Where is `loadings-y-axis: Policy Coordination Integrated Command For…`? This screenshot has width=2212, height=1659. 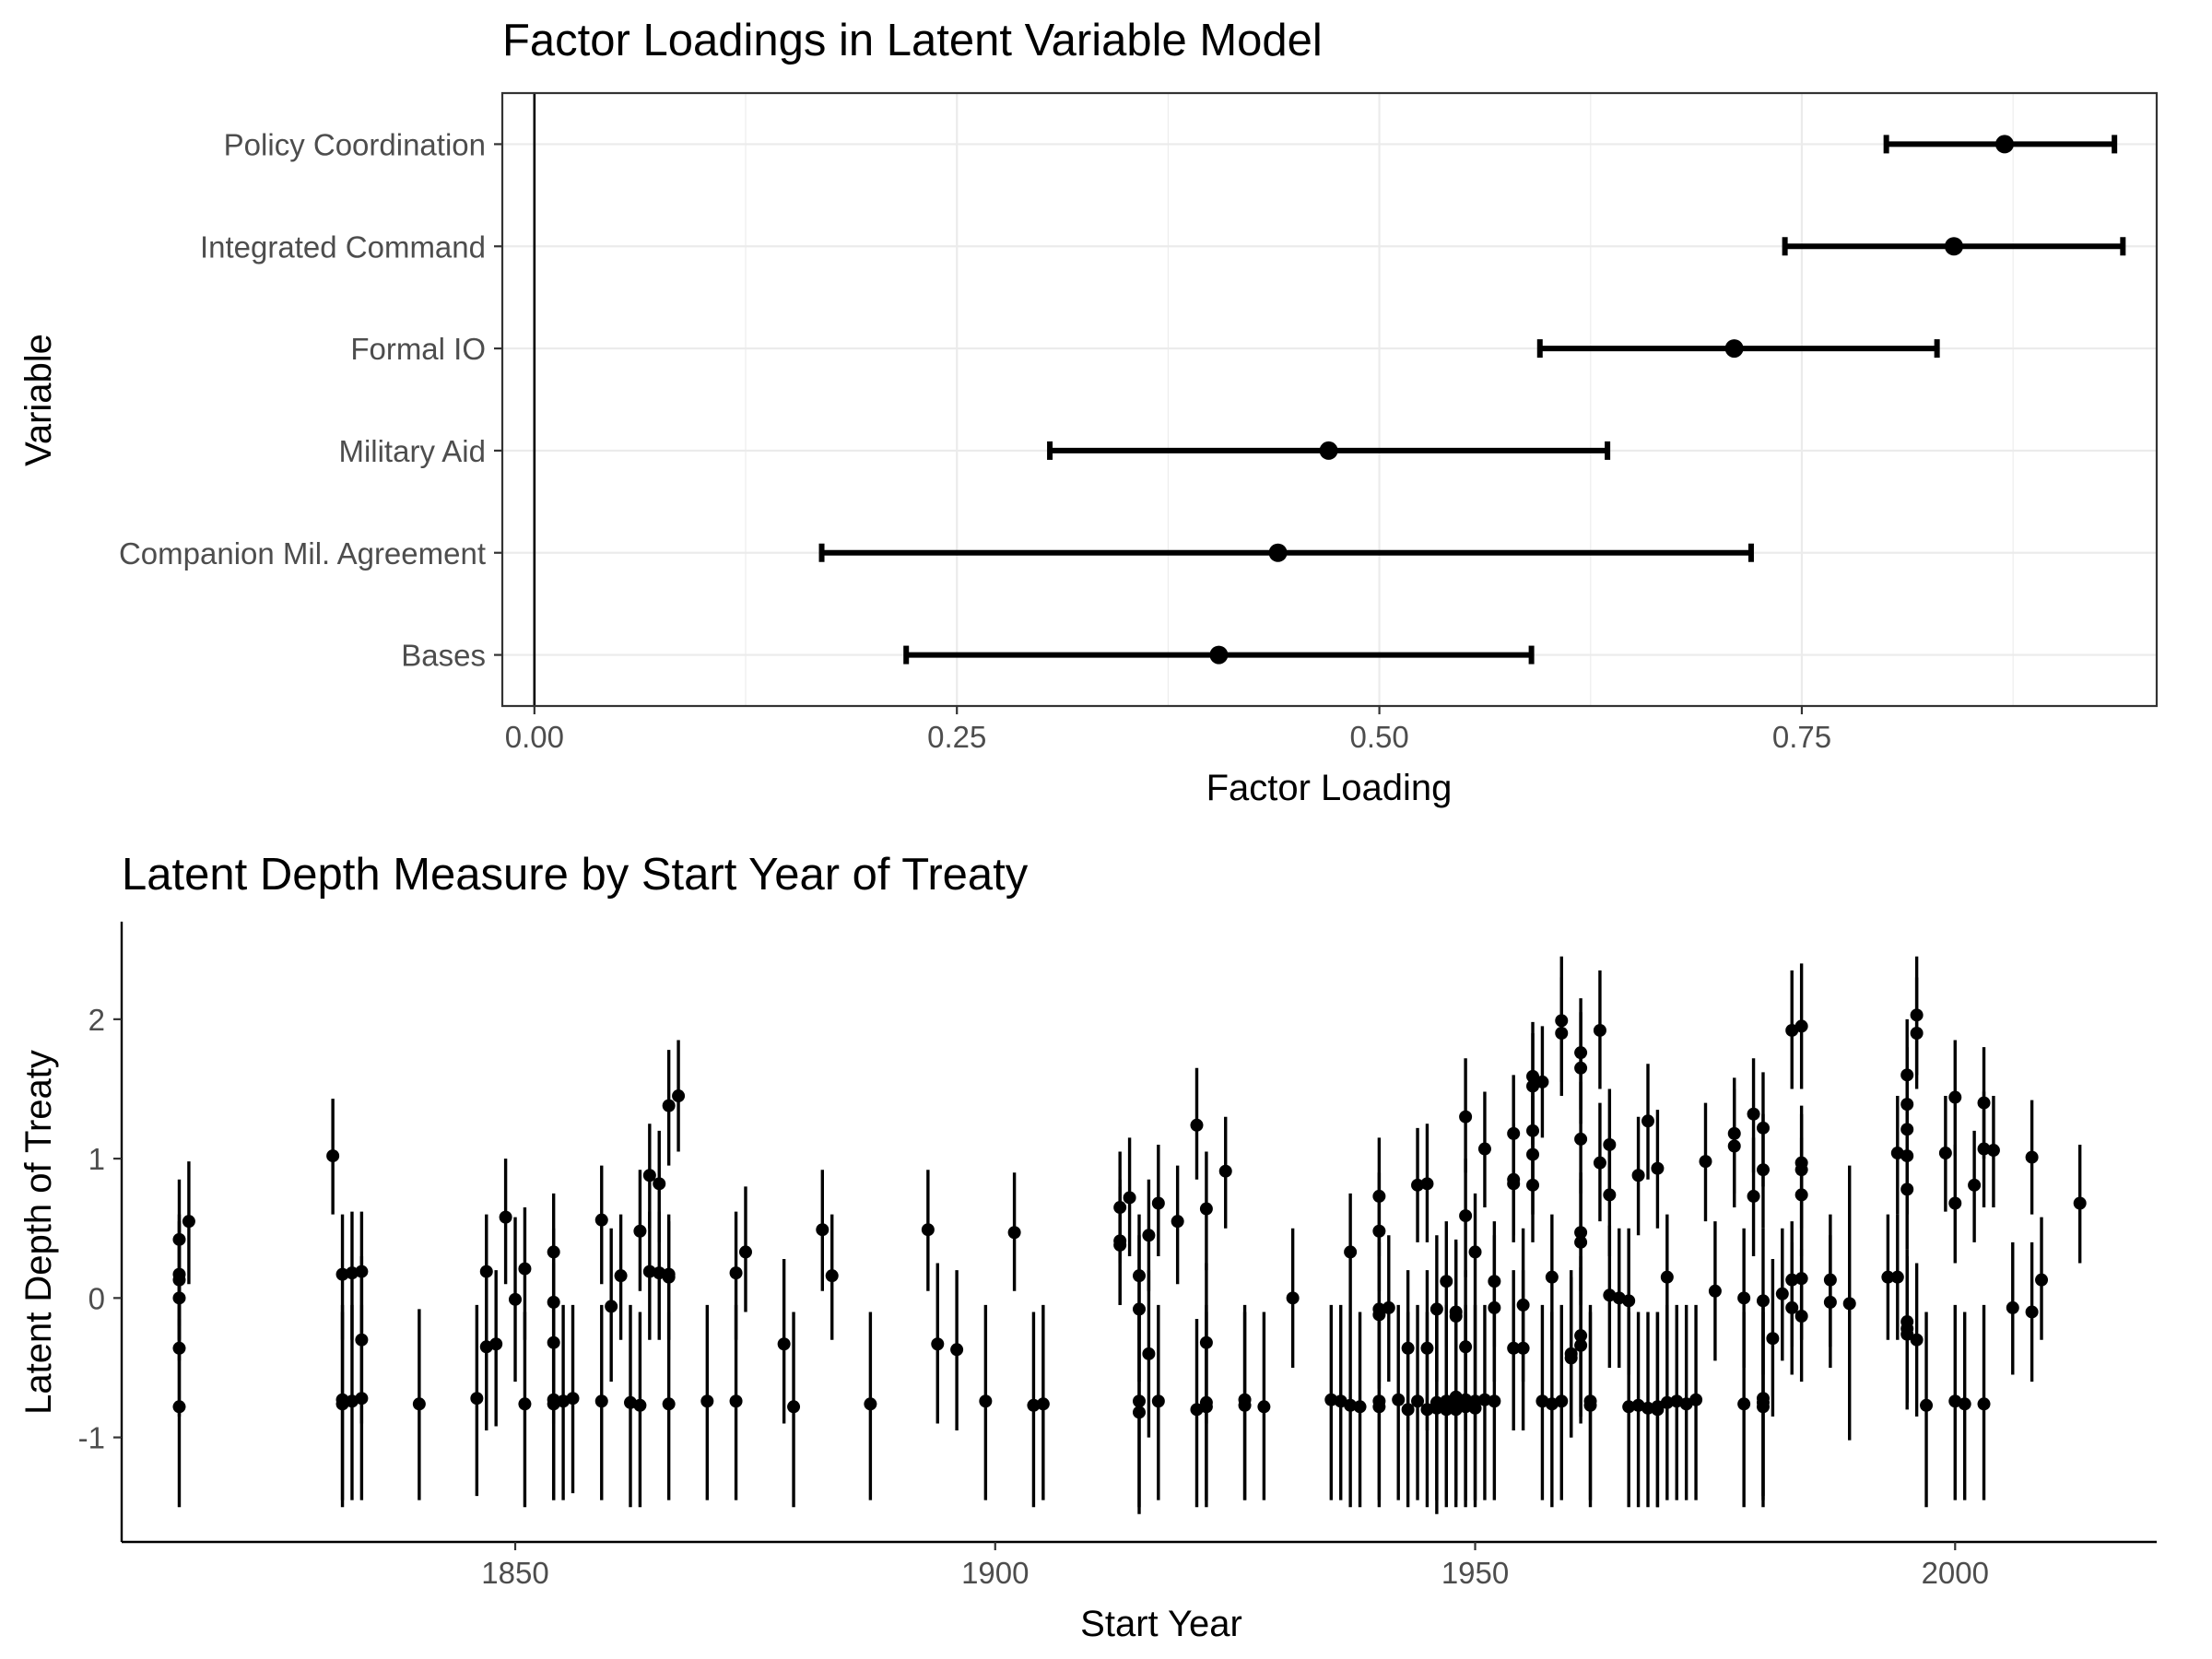
loadings-y-axis: Policy Coordination Integrated Command For… is located at coordinates (310, 400).